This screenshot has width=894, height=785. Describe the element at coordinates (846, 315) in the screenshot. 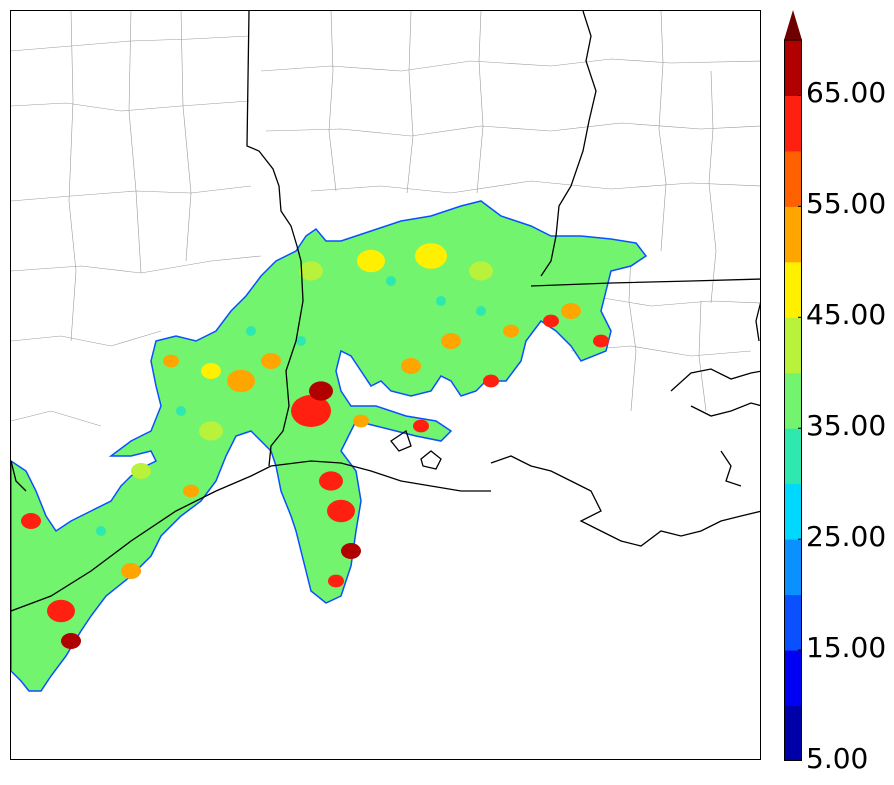

I see `colorbar-tick-label: 45.00` at that location.